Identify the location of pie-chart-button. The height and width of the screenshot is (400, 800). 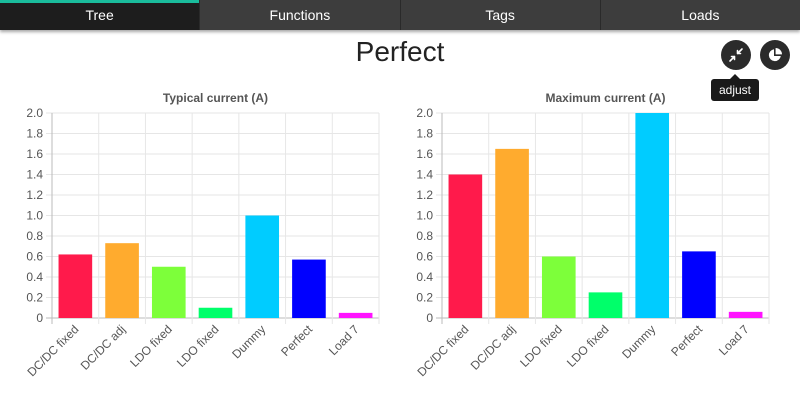
(775, 55).